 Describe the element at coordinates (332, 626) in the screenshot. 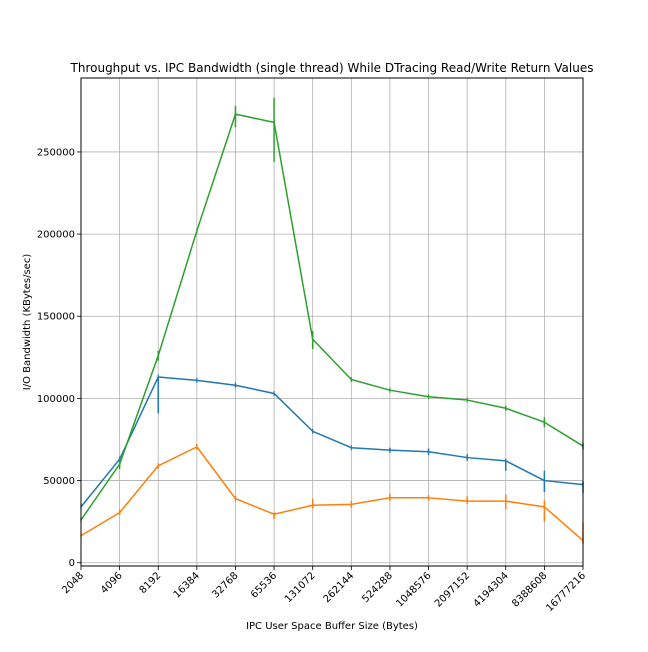

I see `x-axis-label: IPC User Space Buffer Size (Bytes)` at that location.